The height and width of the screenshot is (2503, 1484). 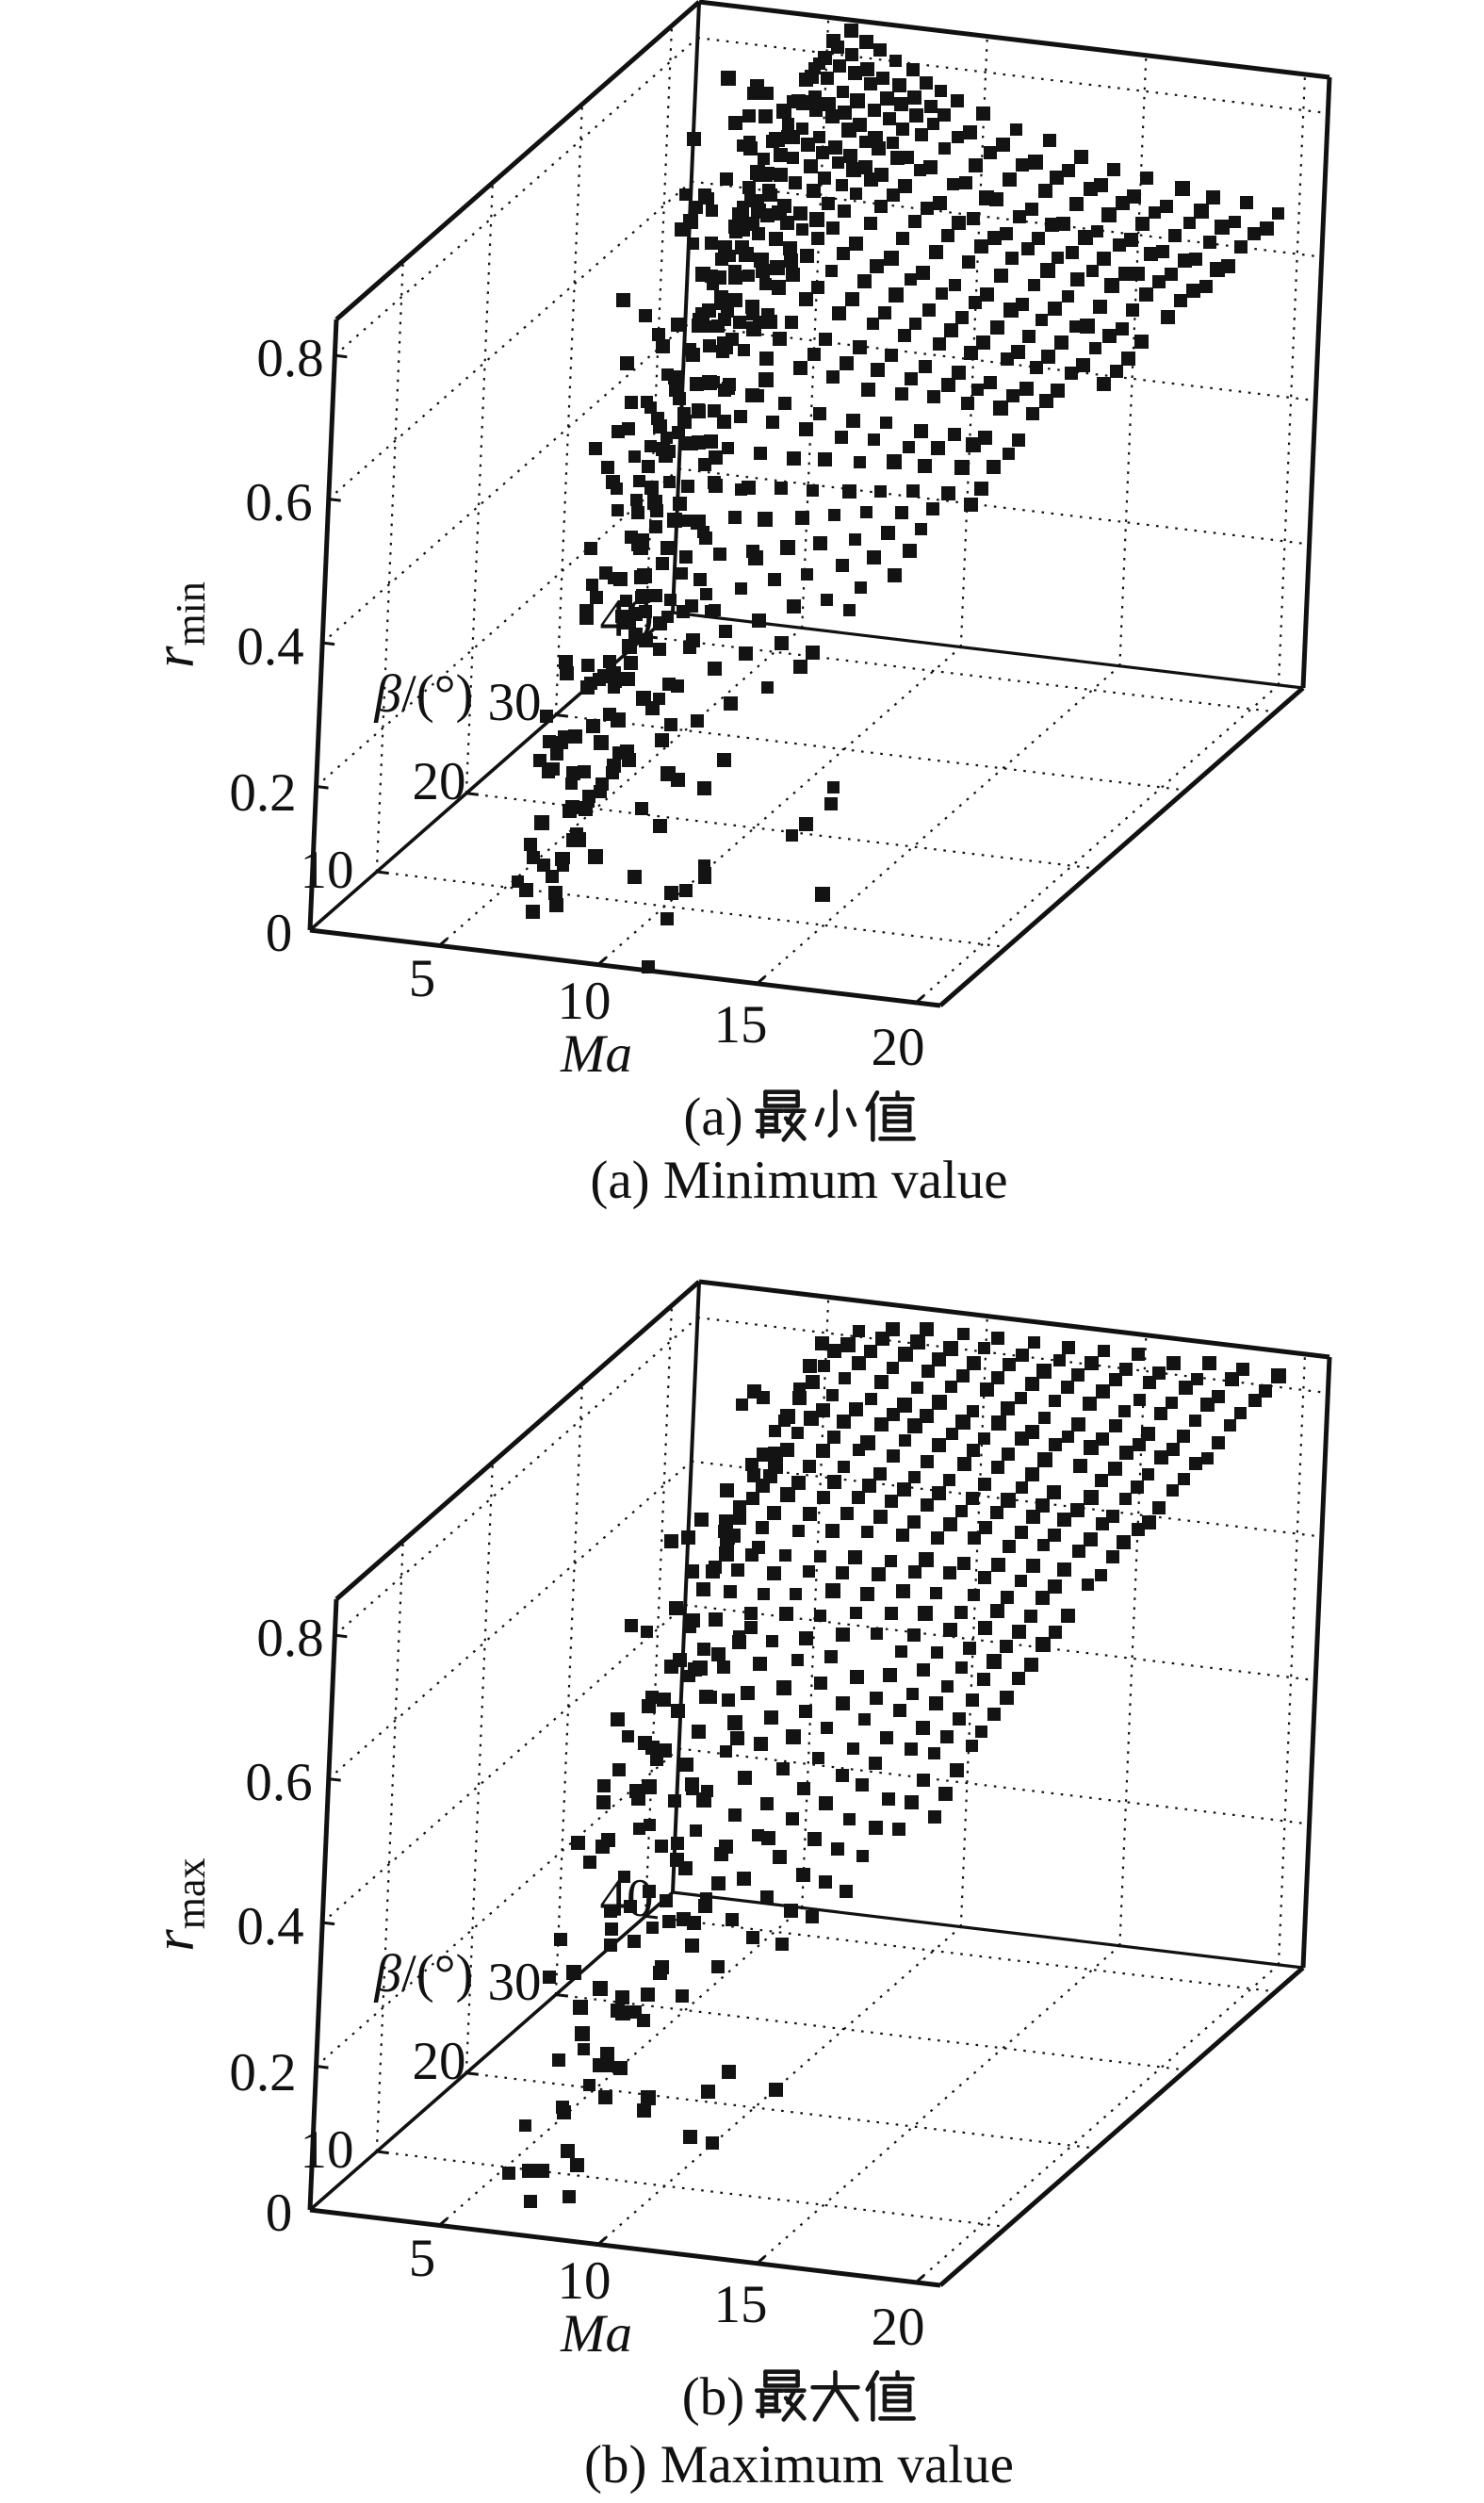 I want to click on svg-text: rmin, so click(x=178, y=624).